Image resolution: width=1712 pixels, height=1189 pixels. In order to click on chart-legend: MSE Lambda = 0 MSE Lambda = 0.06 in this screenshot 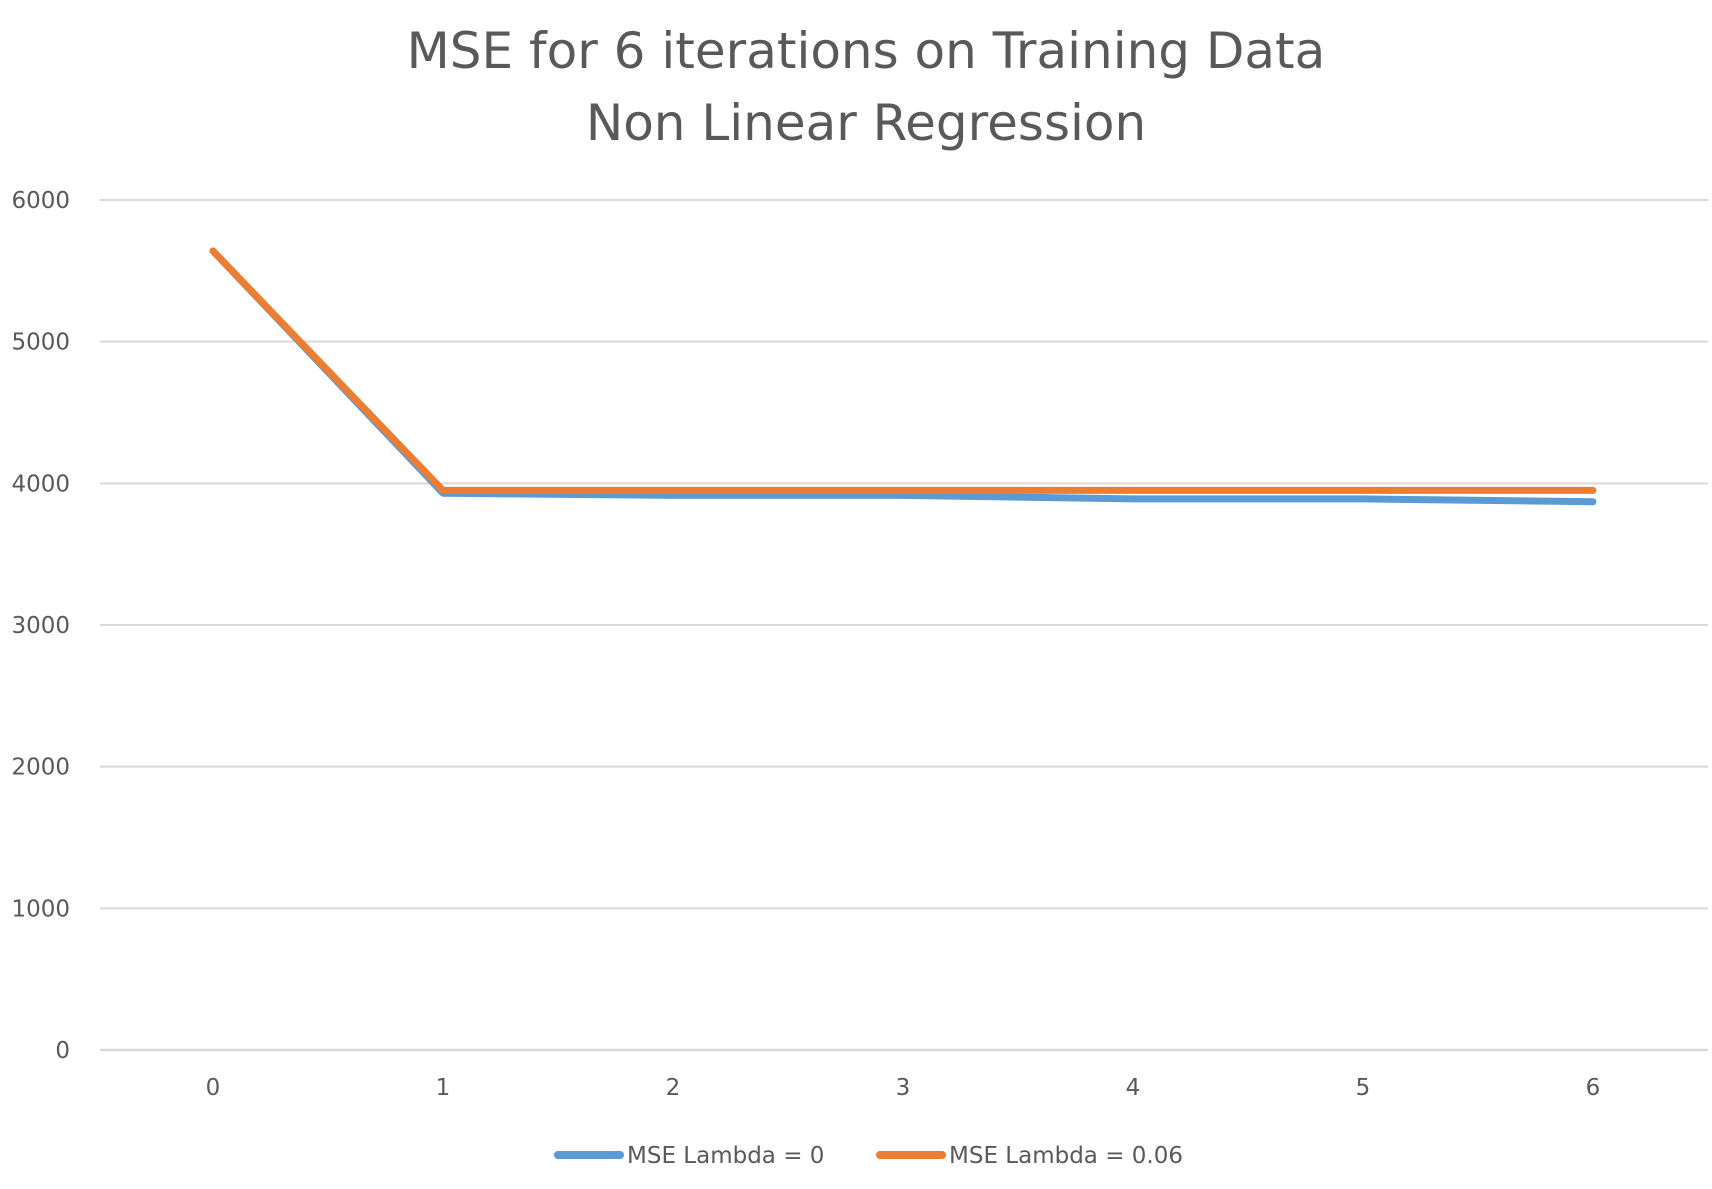, I will do `click(868, 1156)`.